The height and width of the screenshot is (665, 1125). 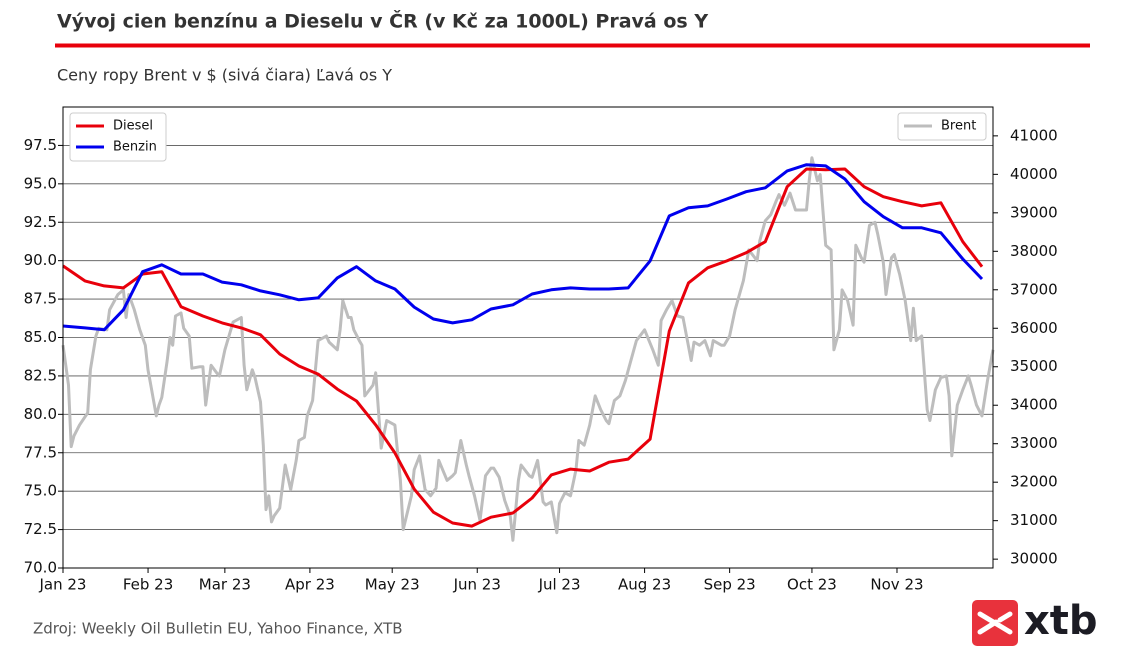 What do you see at coordinates (896, 585) in the screenshot?
I see `x-tick-label: Nov 23` at bounding box center [896, 585].